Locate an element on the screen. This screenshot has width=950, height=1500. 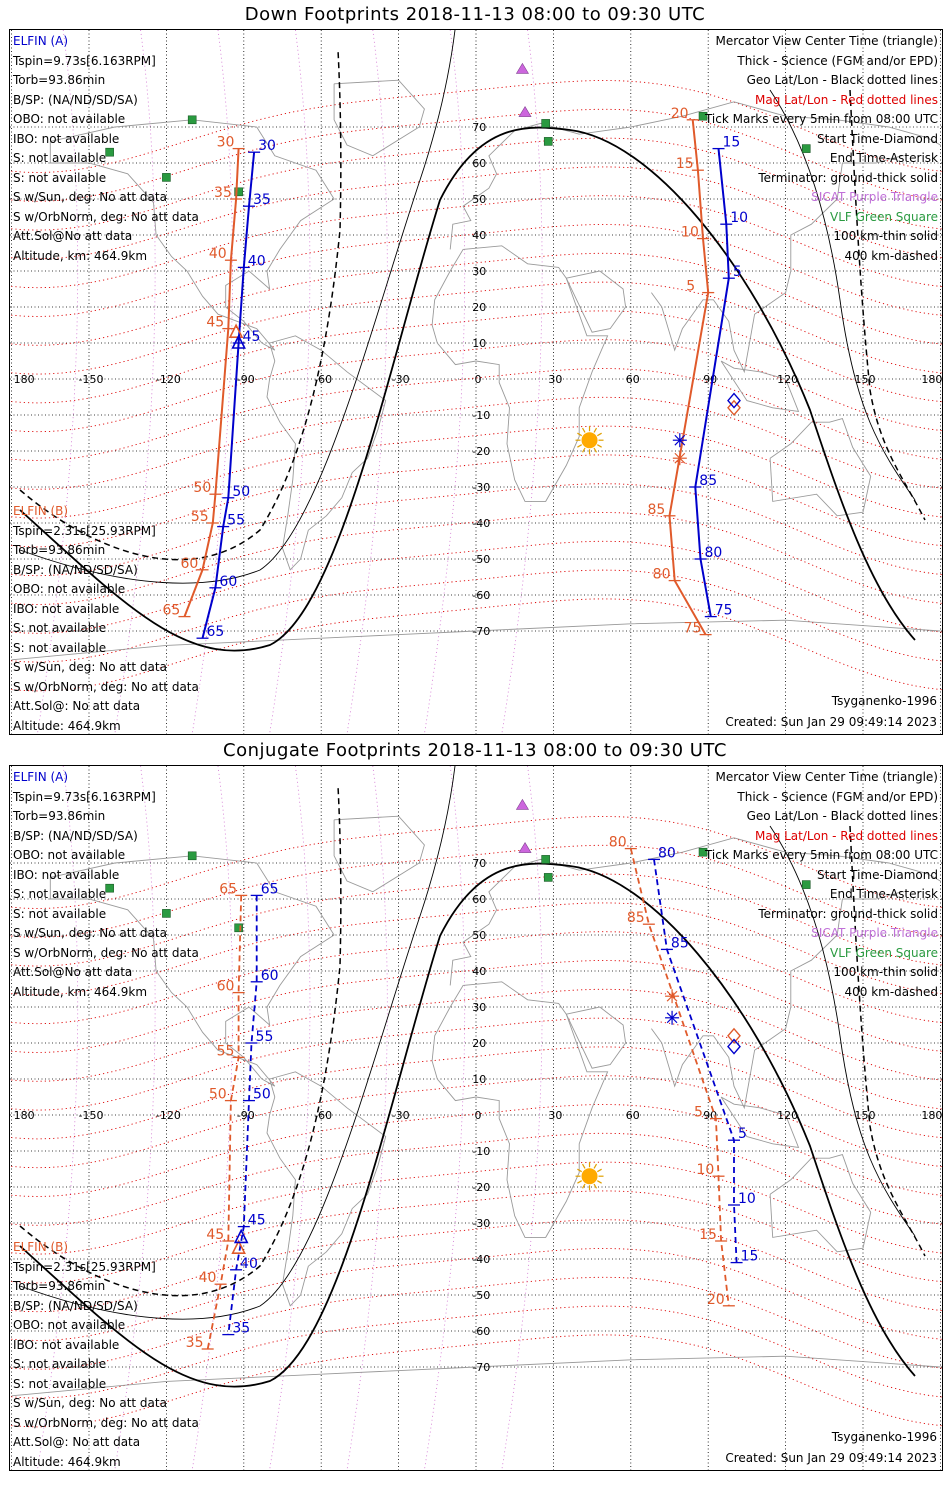
info-line: S w/Sun, deg: No att data is located at coordinates (90, 667).